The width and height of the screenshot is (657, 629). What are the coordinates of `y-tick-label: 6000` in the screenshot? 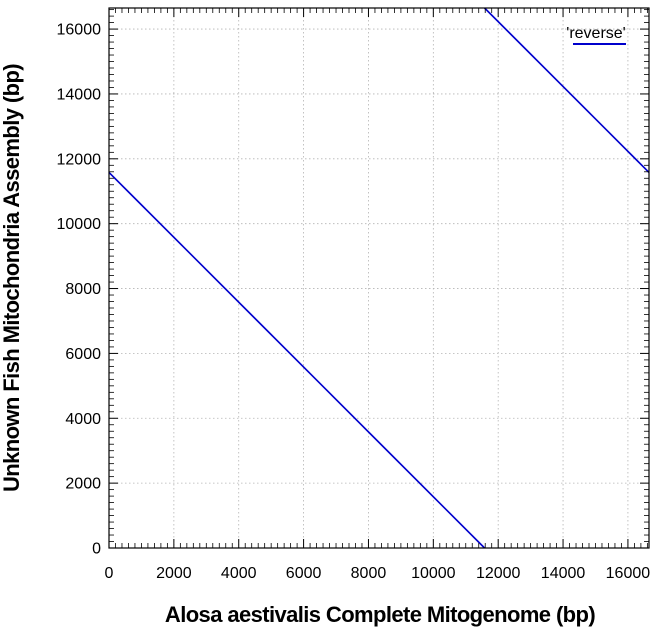 It's located at (83, 354).